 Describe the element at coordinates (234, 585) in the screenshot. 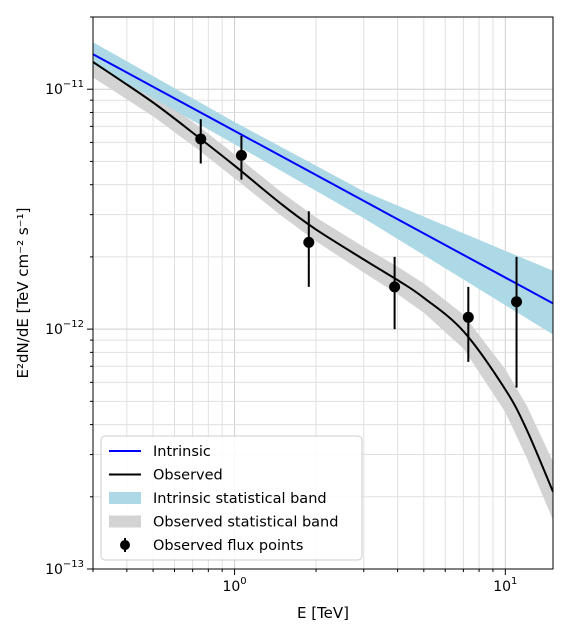

I see `x-tick-label: 10⁰` at that location.